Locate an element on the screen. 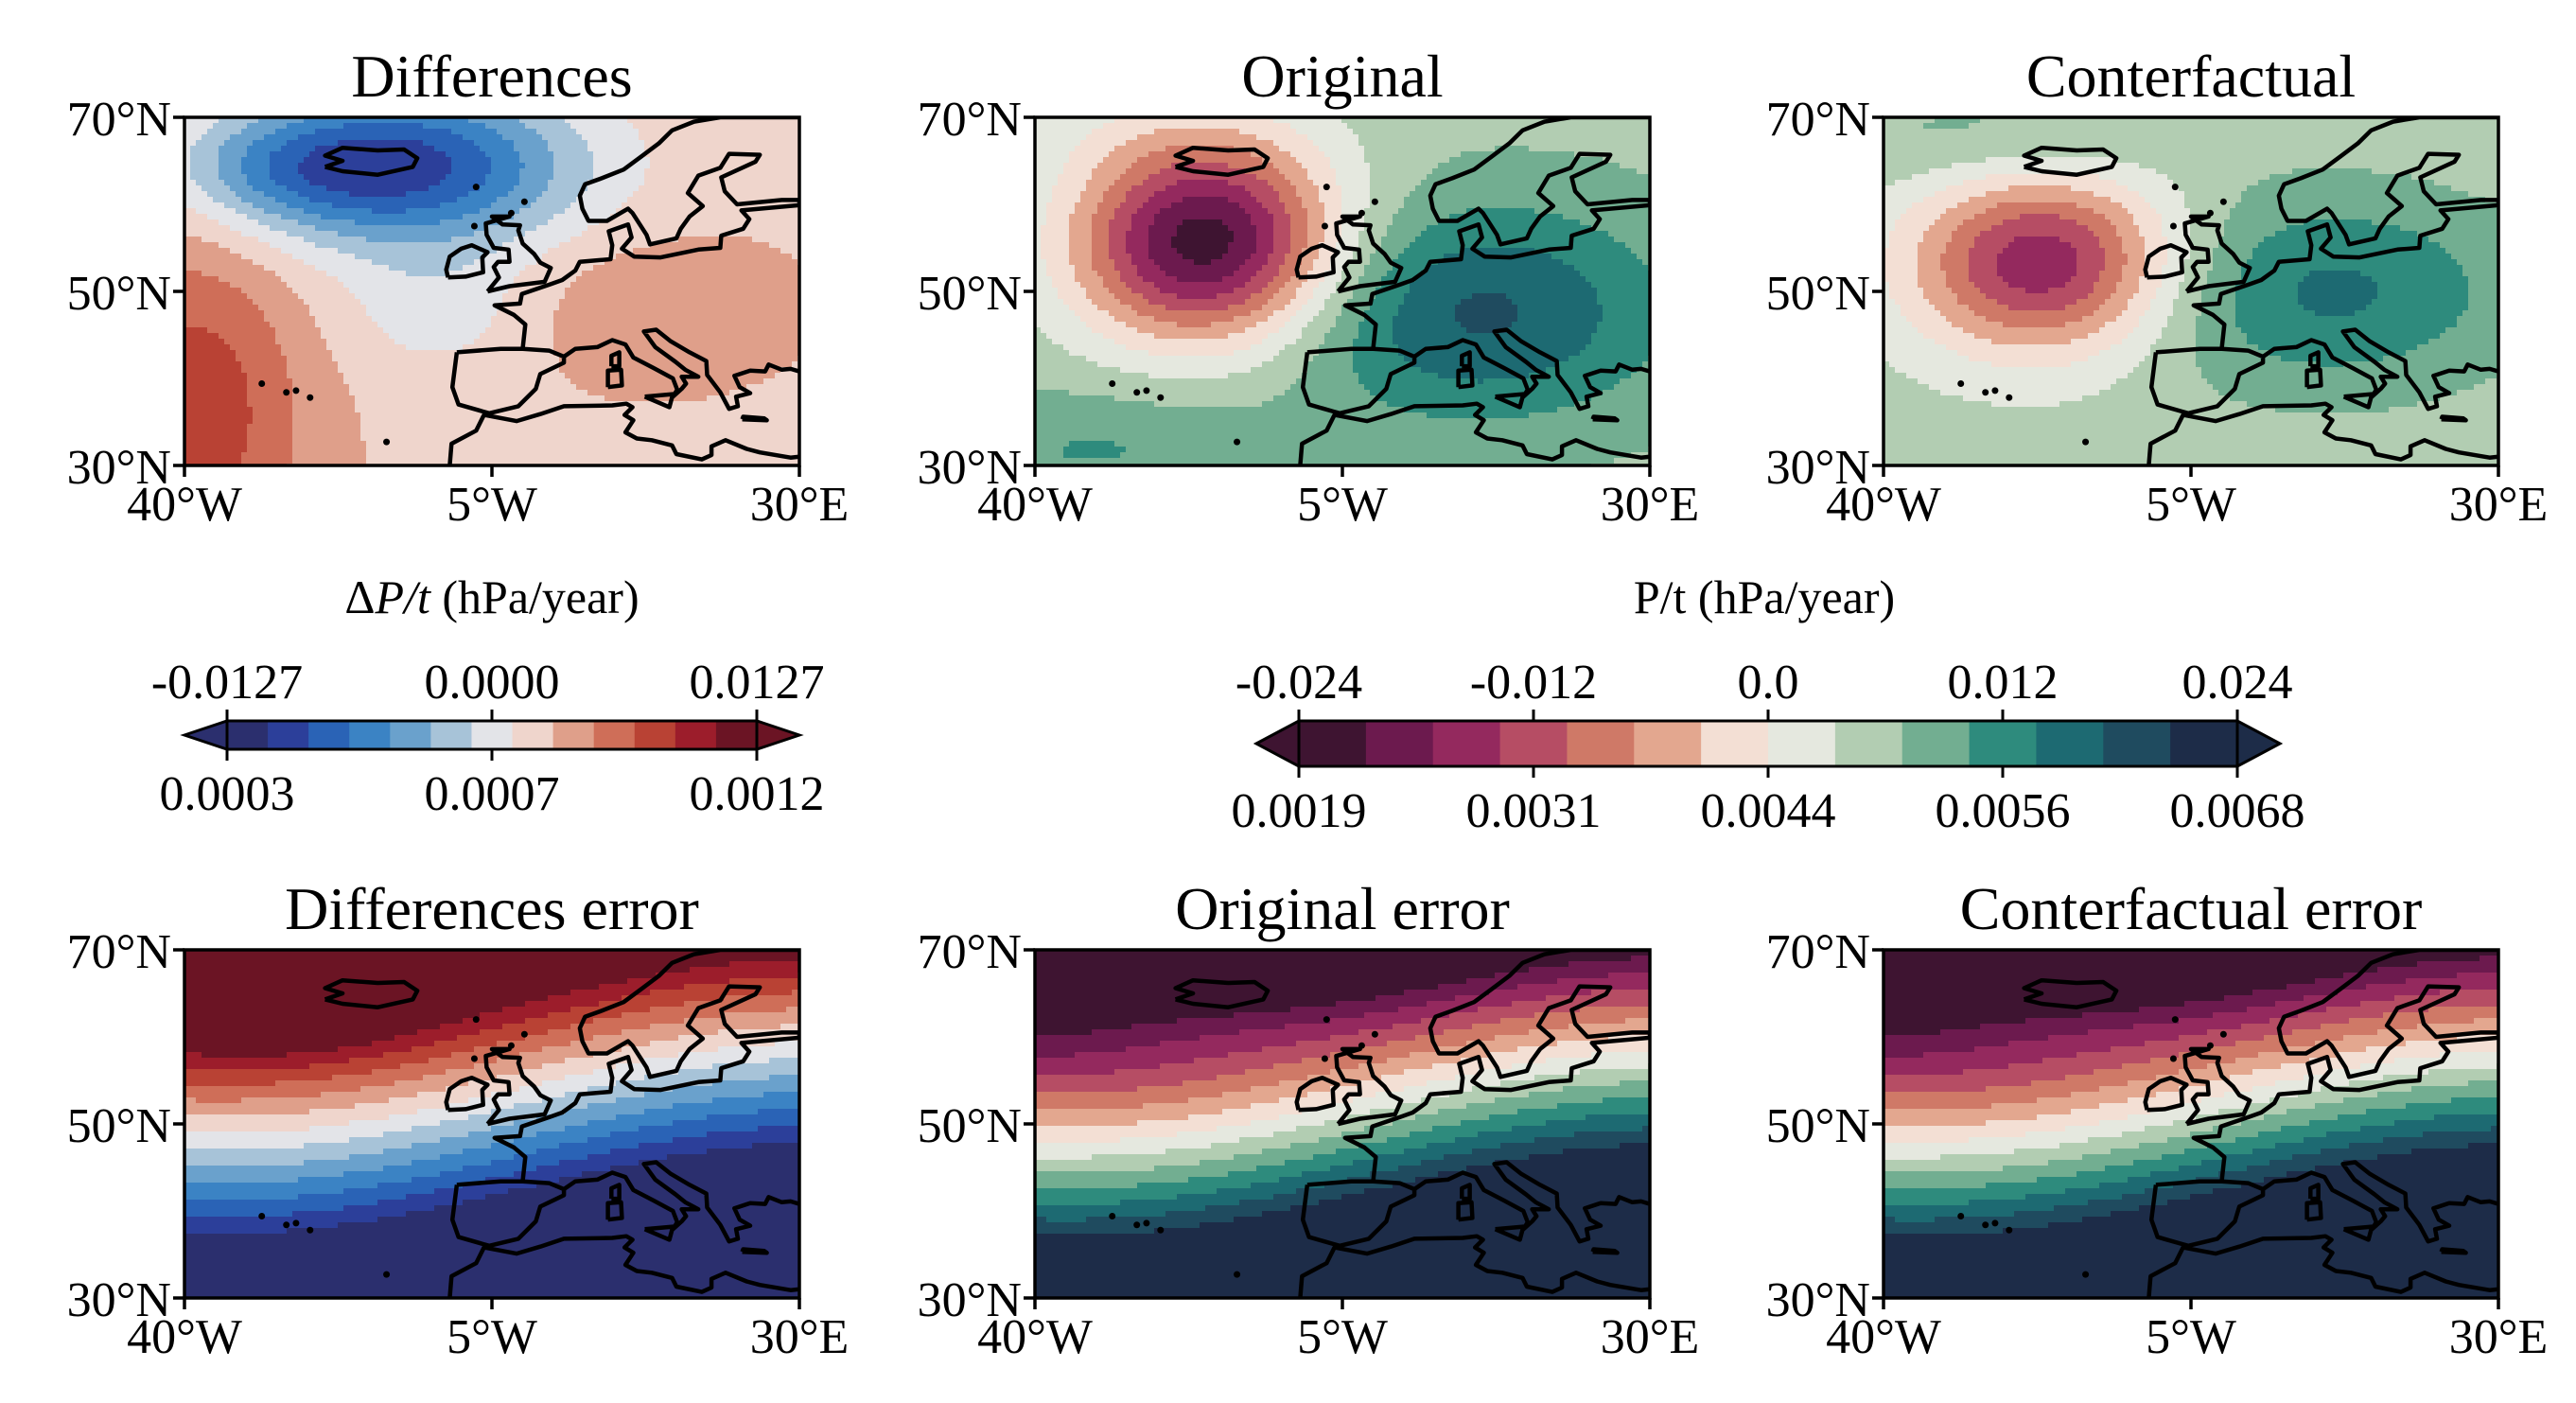 The width and height of the screenshot is (2576, 1403). colorbar-main-label: P/t (hPa/year) is located at coordinates (1765, 596).